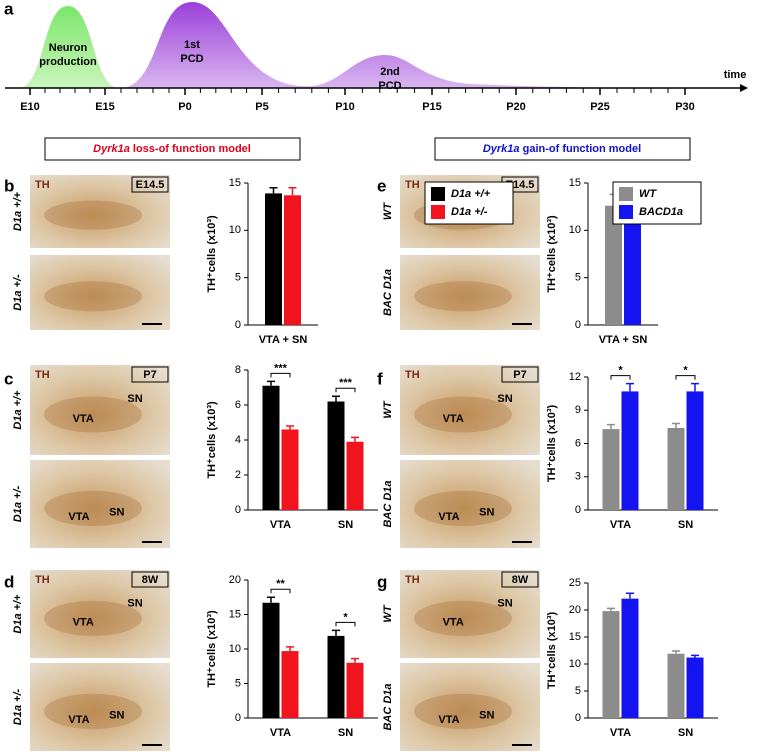  Describe the element at coordinates (9, 581) in the screenshot. I see `panel-letter: d` at that location.